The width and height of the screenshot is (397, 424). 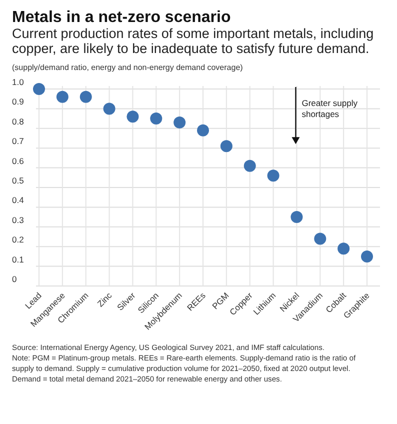 I want to click on chart-subtitle: Current production rates of some important metals, including copper, are likely to be inadequate to satisfy future demand., so click(x=193, y=41).